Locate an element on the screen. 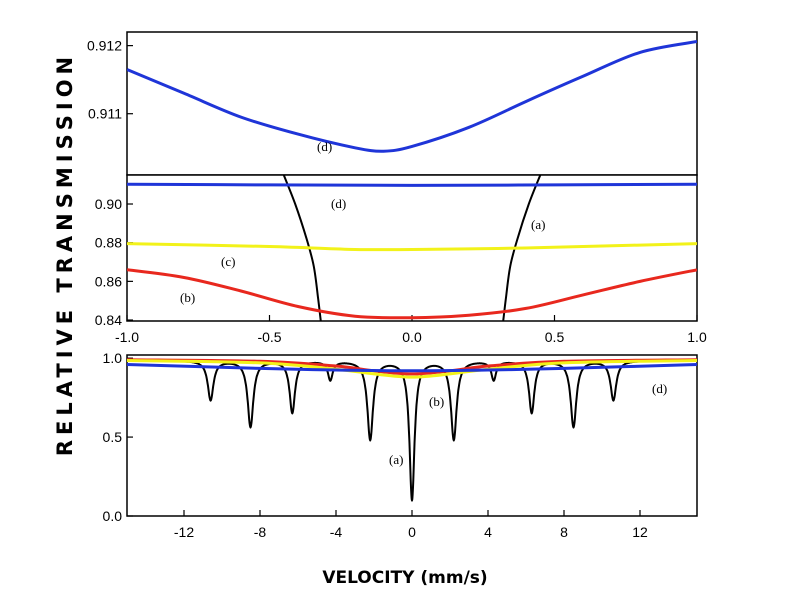 The image size is (788, 591). bottom-xtick-label: -8 is located at coordinates (260, 532).